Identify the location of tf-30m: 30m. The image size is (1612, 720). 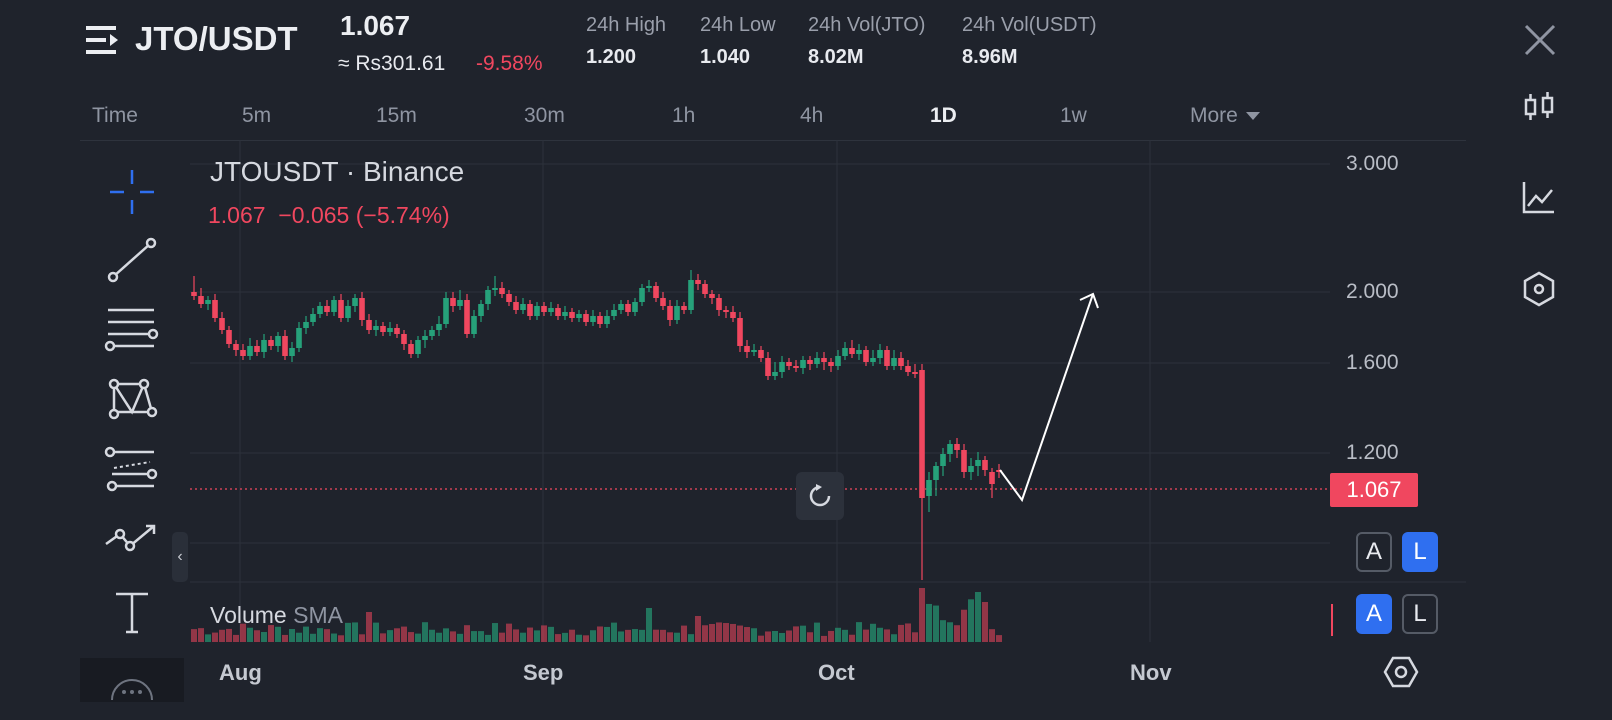
(544, 115).